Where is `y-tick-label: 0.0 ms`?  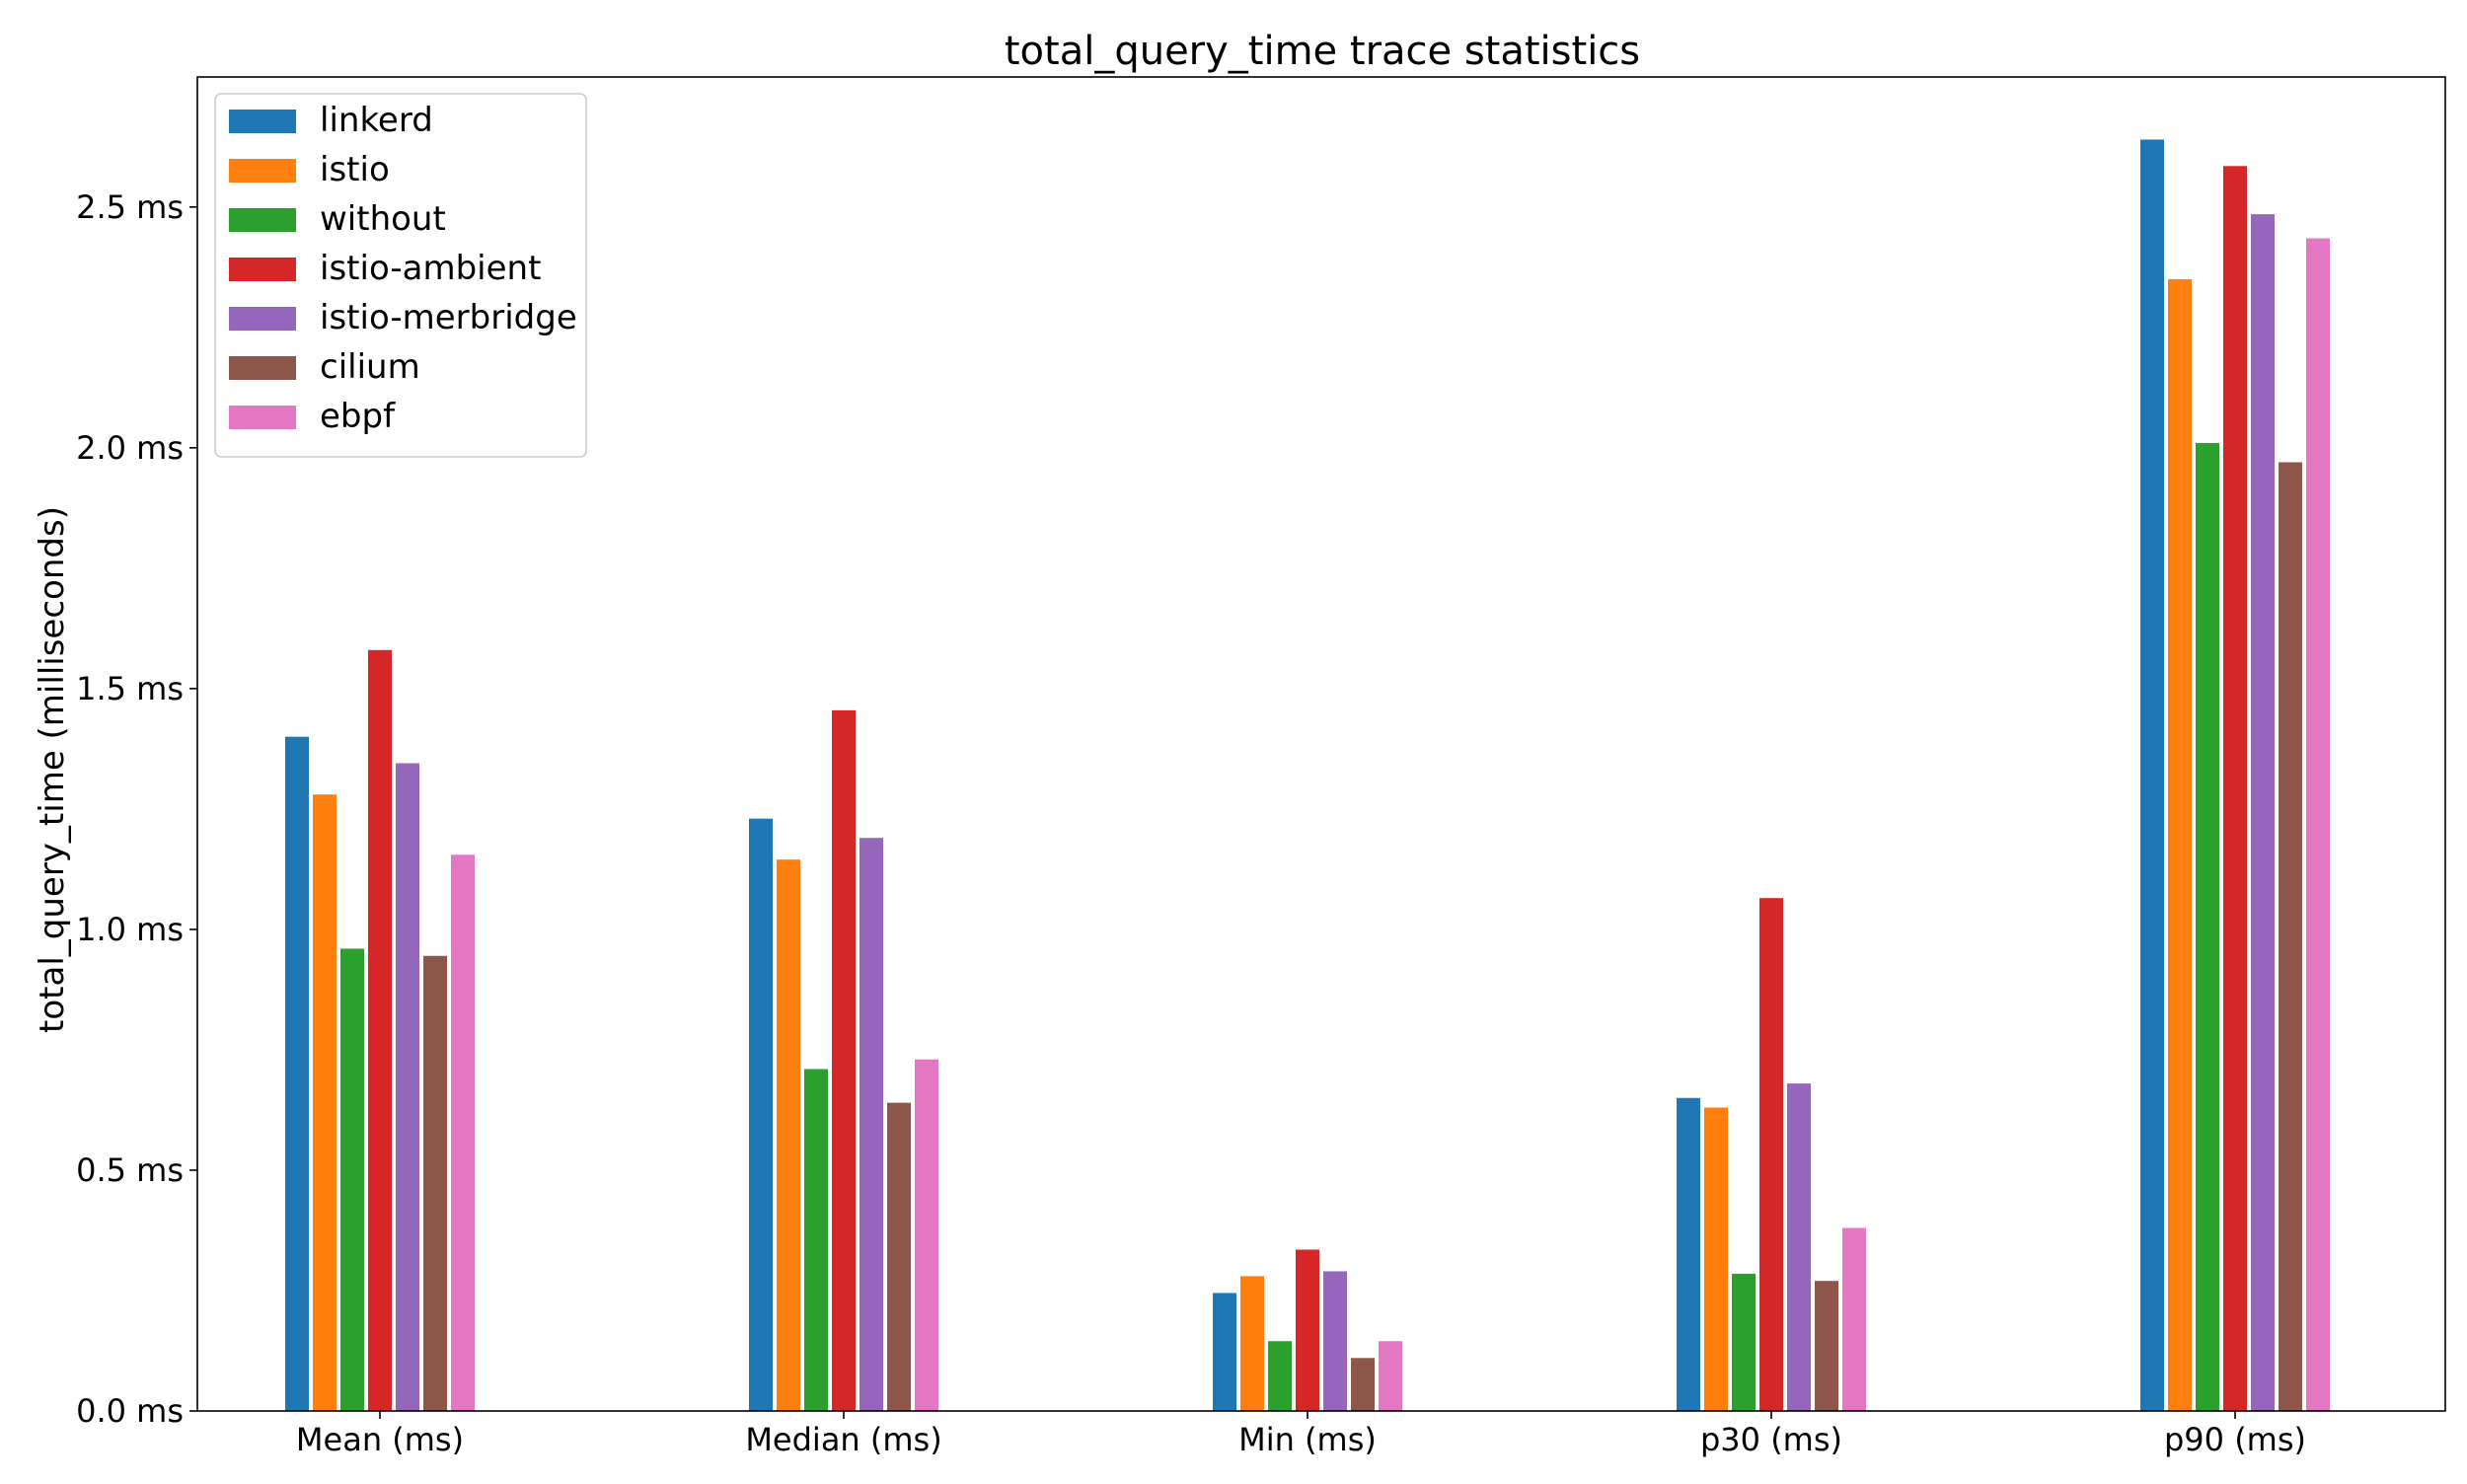 y-tick-label: 0.0 ms is located at coordinates (130, 1411).